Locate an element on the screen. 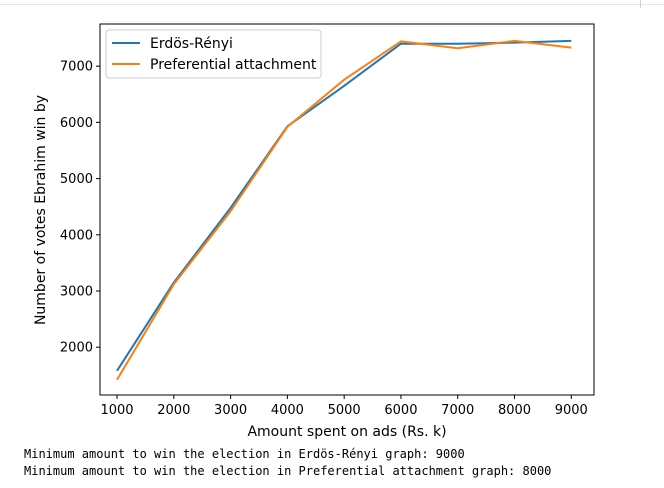 The width and height of the screenshot is (664, 488). y-tick-label: 7000 is located at coordinates (76, 67).